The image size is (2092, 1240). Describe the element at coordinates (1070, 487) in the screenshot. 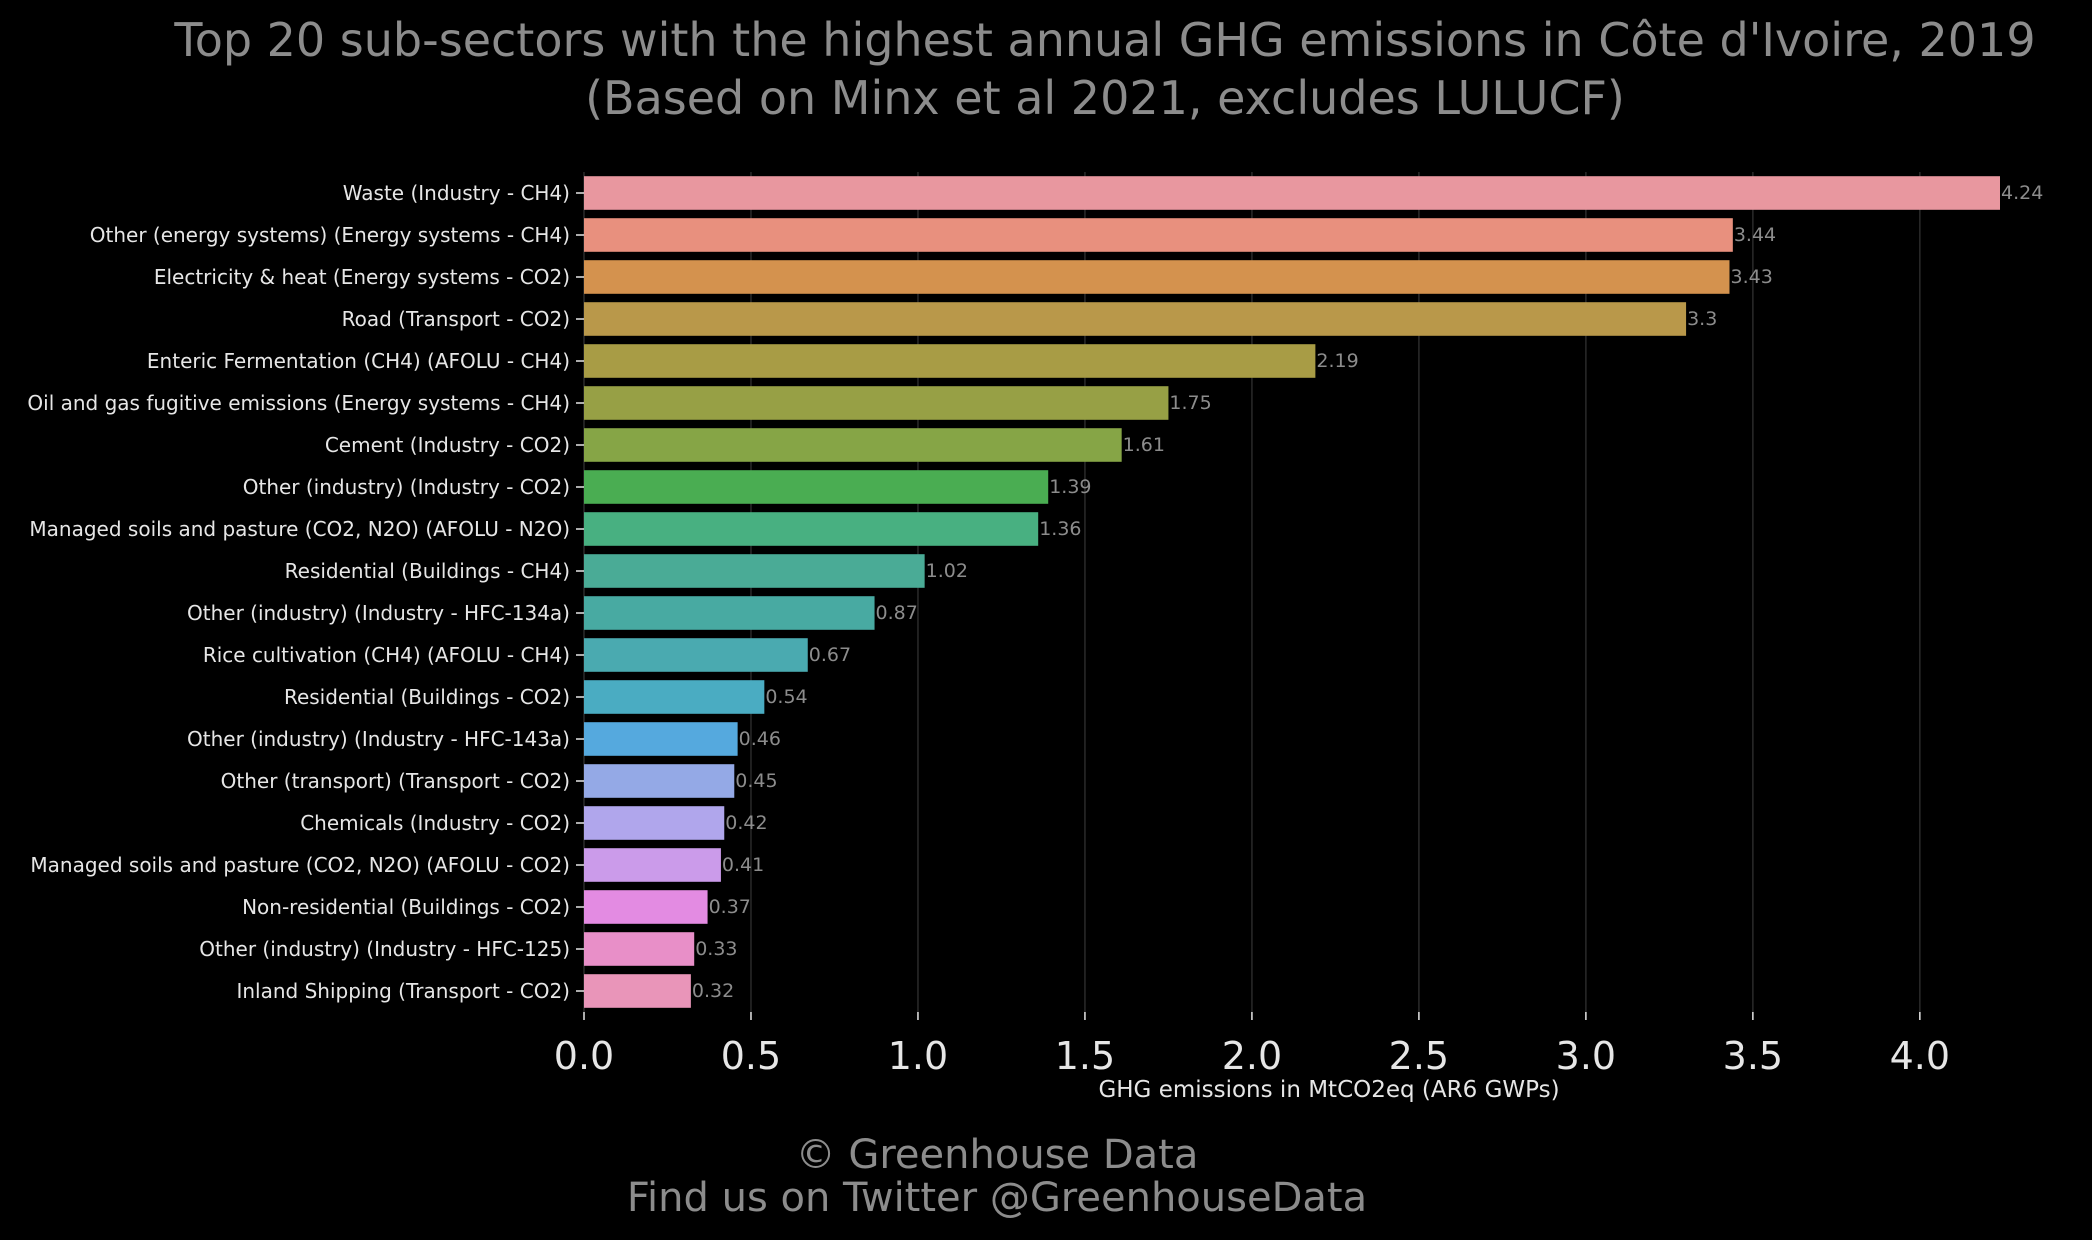

I see `data-label: 1.39` at that location.